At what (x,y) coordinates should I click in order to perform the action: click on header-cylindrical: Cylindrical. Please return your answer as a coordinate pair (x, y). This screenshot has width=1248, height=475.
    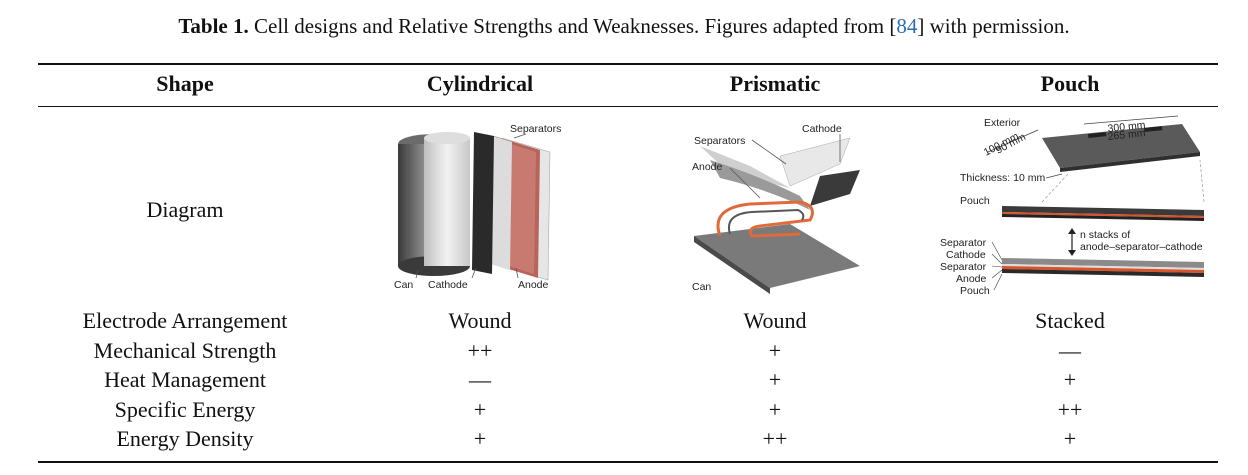
    Looking at the image, I should click on (480, 83).